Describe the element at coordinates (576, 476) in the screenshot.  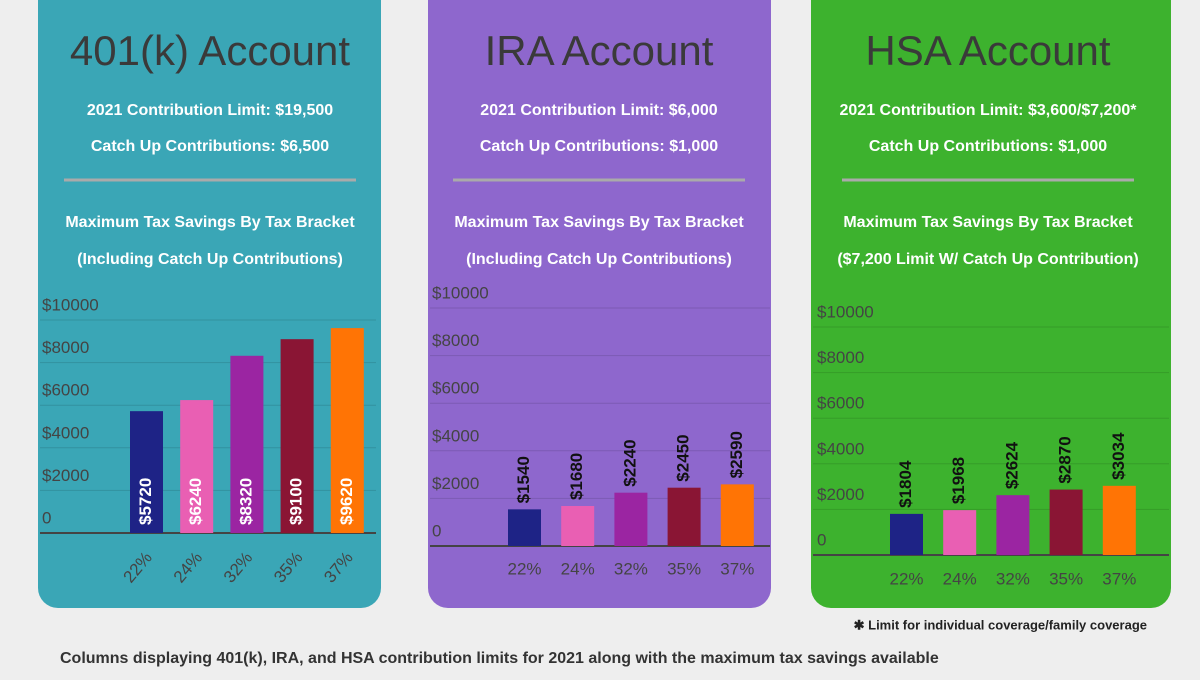
I see `value-label: $1680` at that location.